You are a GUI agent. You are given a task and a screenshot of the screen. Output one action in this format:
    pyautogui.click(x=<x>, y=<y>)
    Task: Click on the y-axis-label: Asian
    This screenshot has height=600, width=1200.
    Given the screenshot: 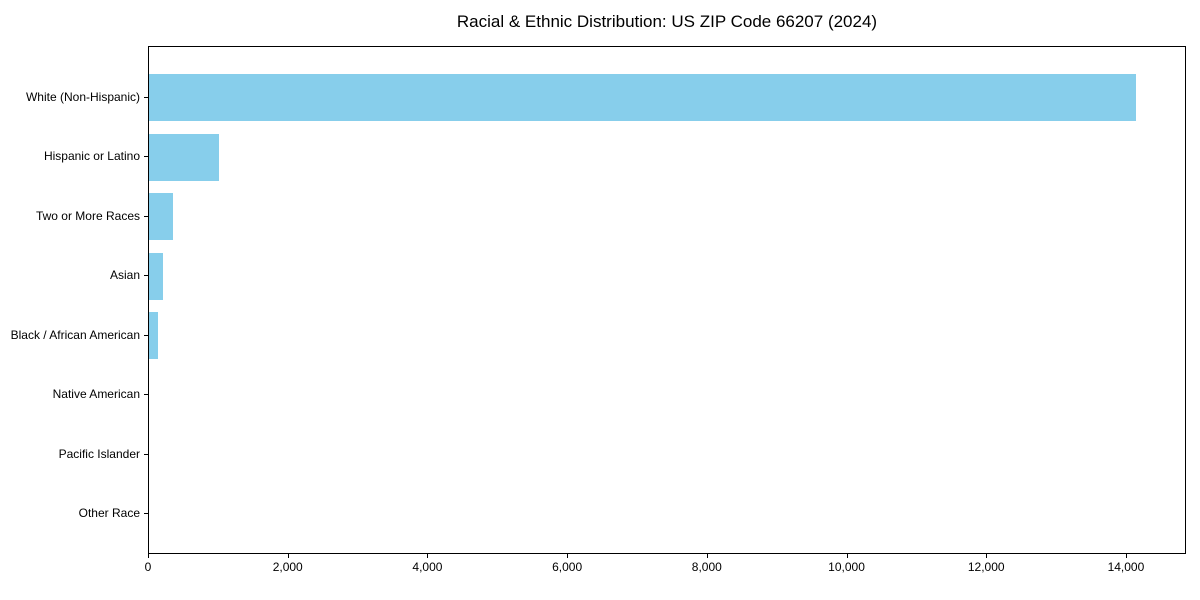 What is the action you would take?
    pyautogui.click(x=124, y=275)
    